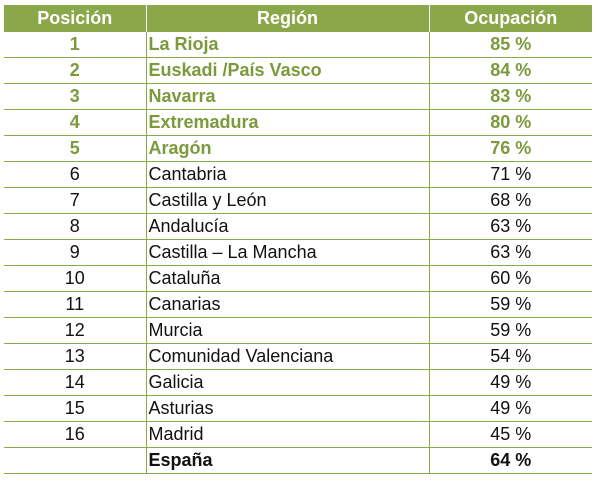 The height and width of the screenshot is (484, 600). I want to click on cell-position: 7, so click(75, 200).